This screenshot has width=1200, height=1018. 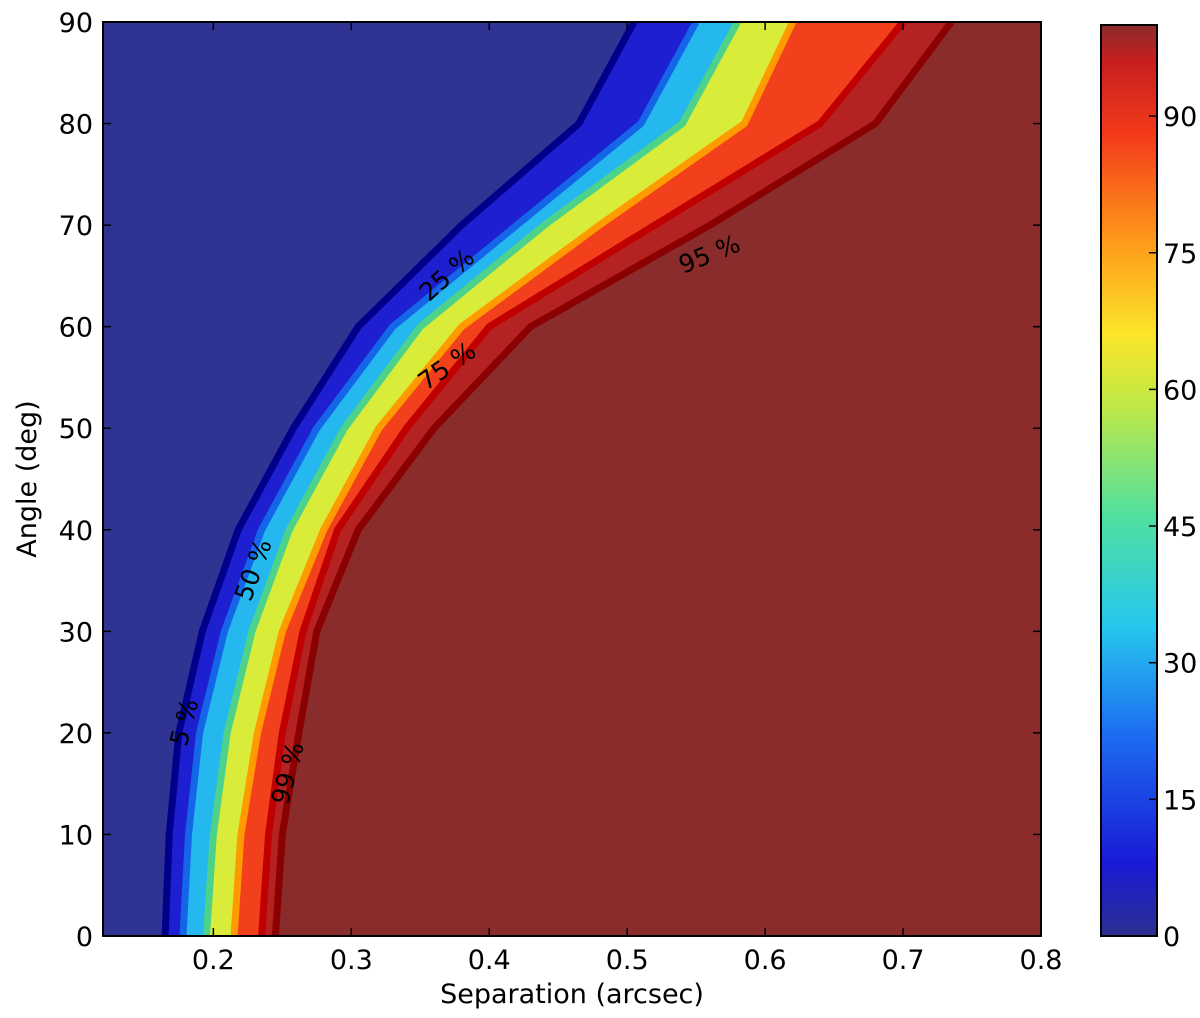 I want to click on y-tick-label: 40, so click(x=76, y=531).